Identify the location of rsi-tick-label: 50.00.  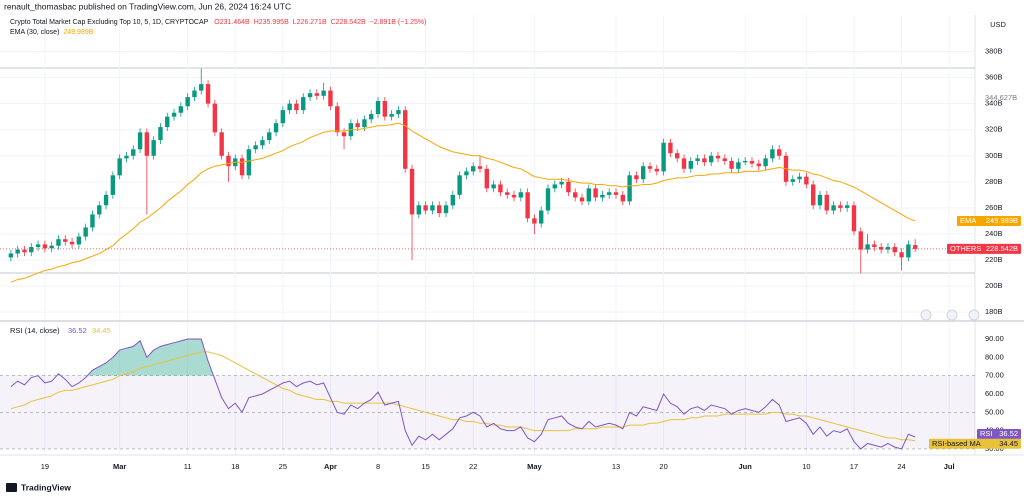
(994, 411).